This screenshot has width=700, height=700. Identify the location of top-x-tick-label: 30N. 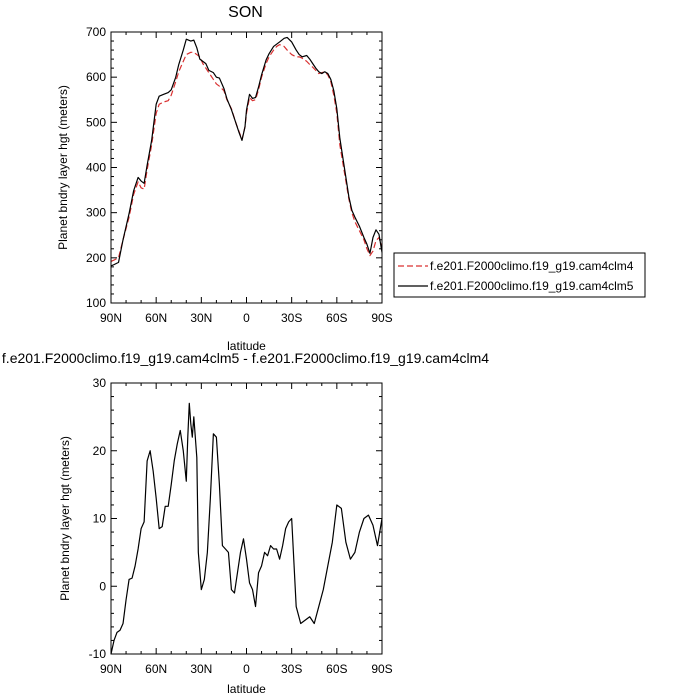
(201, 318).